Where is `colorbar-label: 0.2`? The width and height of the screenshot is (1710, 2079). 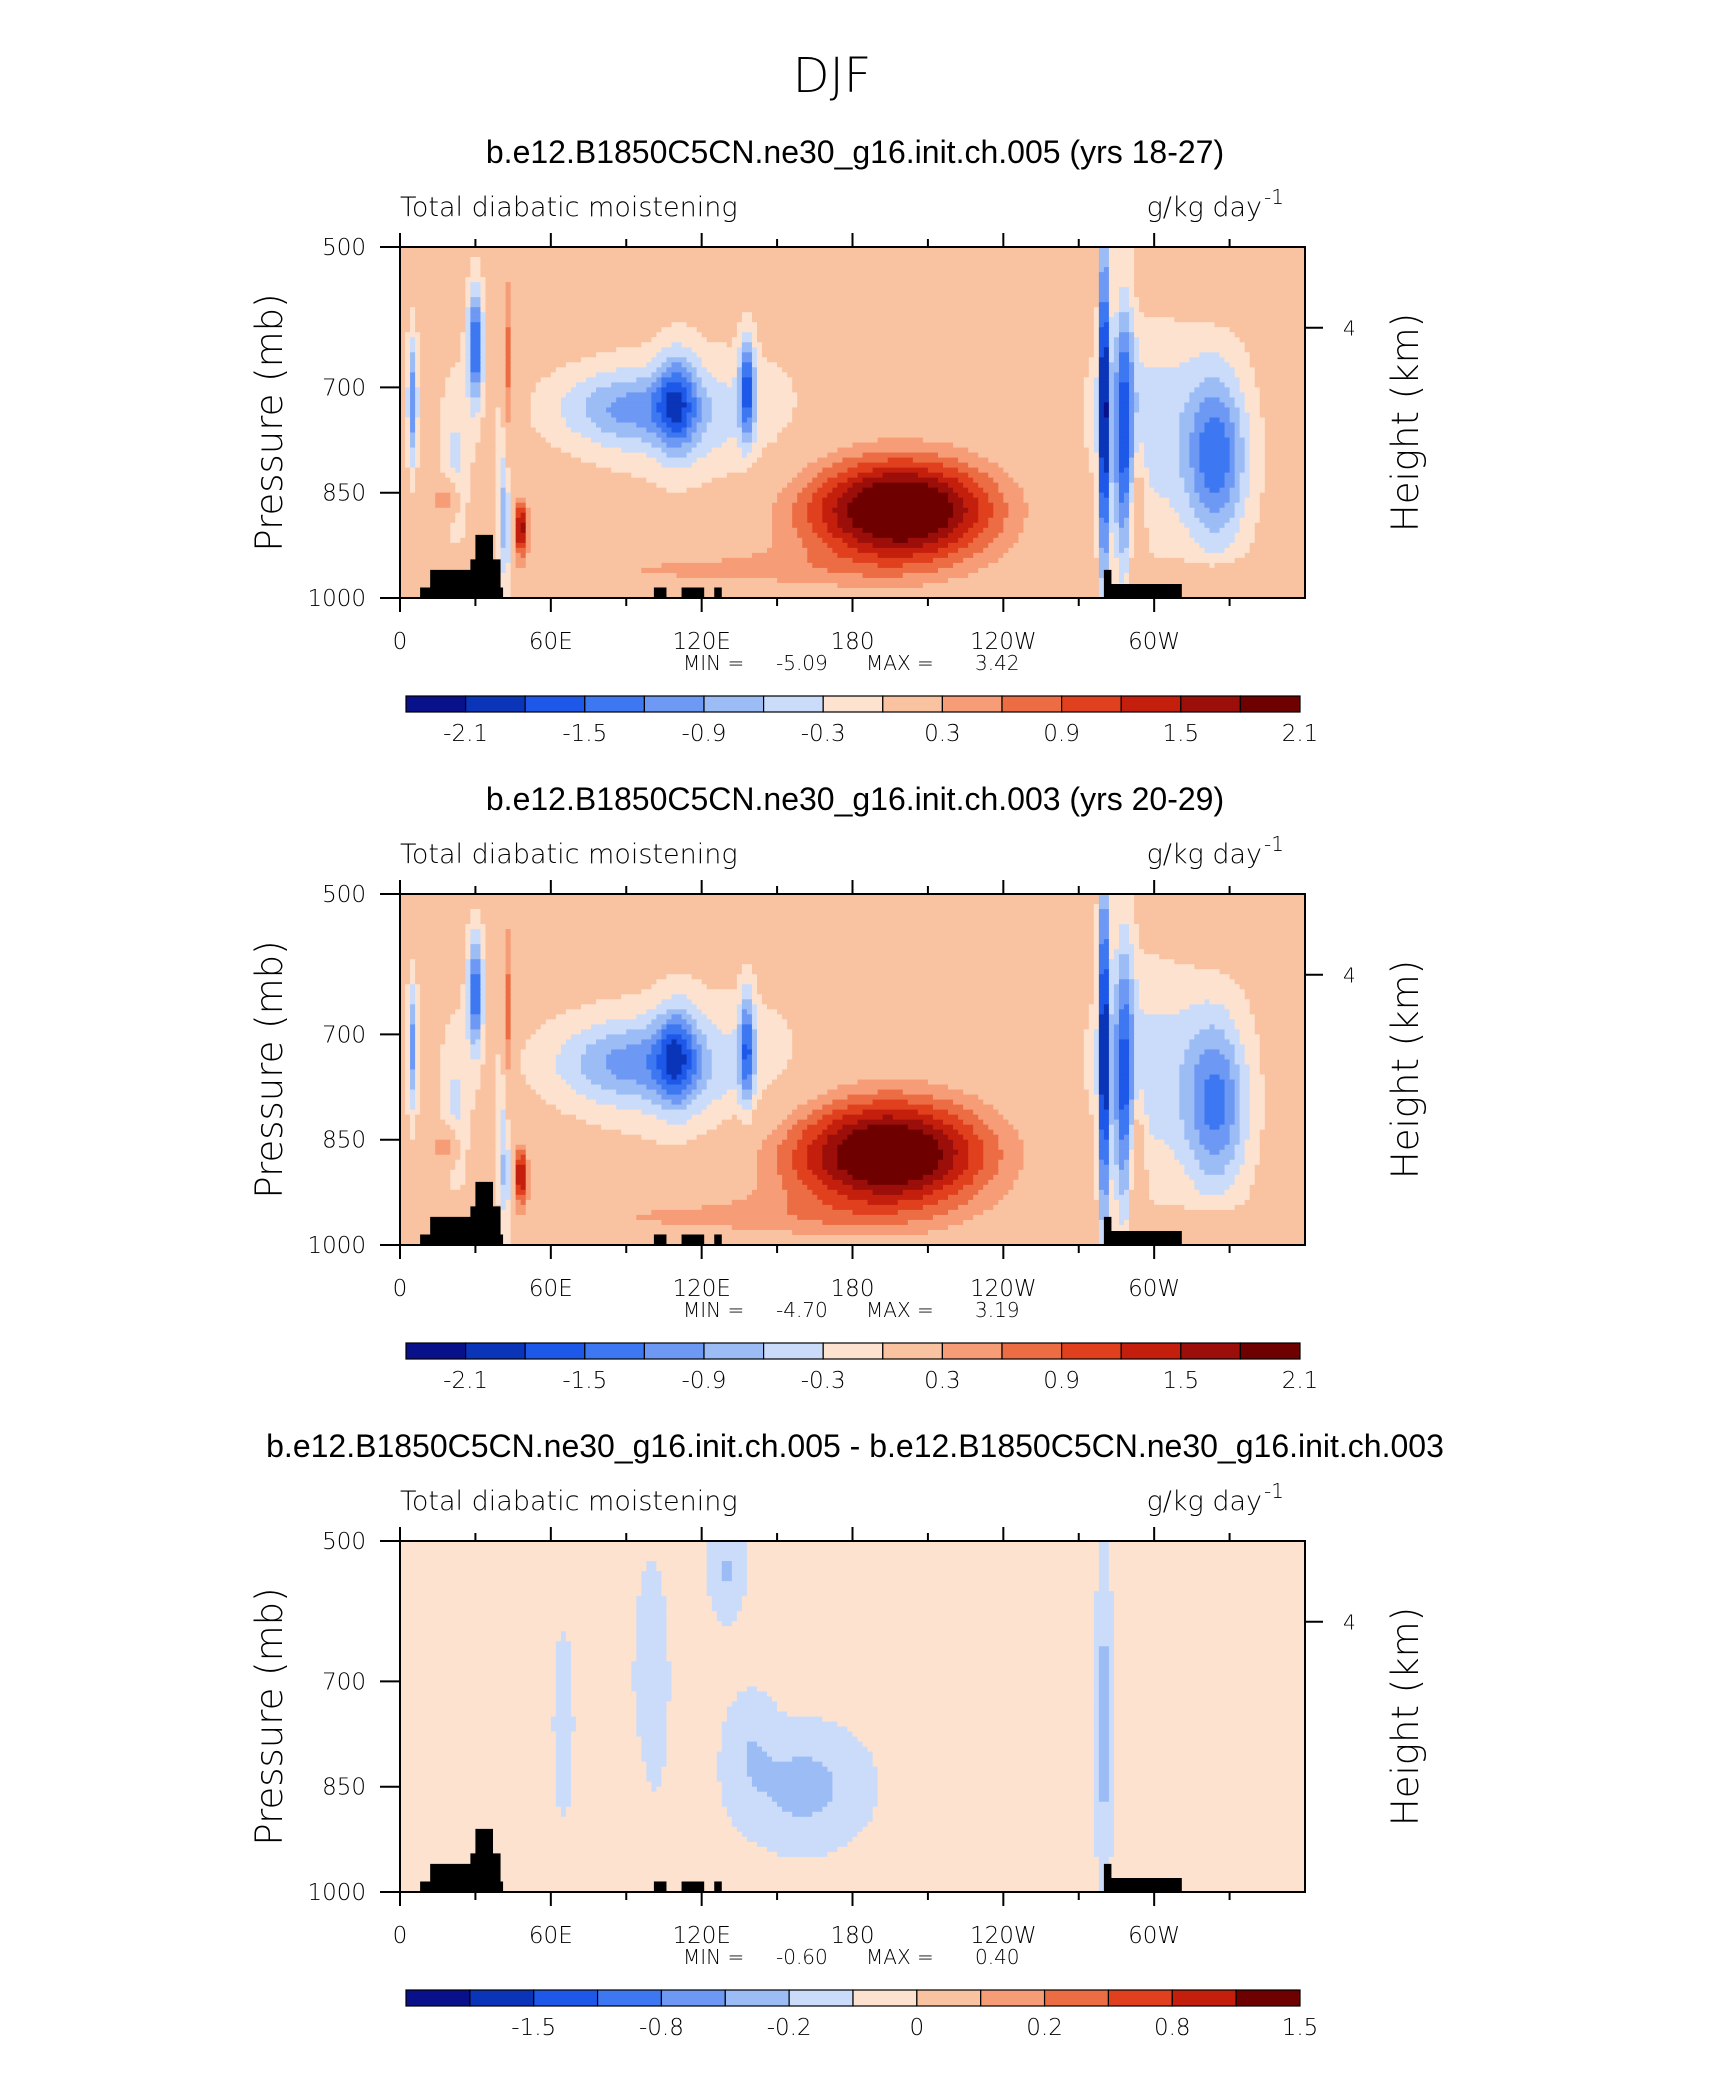
colorbar-label: 0.2 is located at coordinates (1044, 2028).